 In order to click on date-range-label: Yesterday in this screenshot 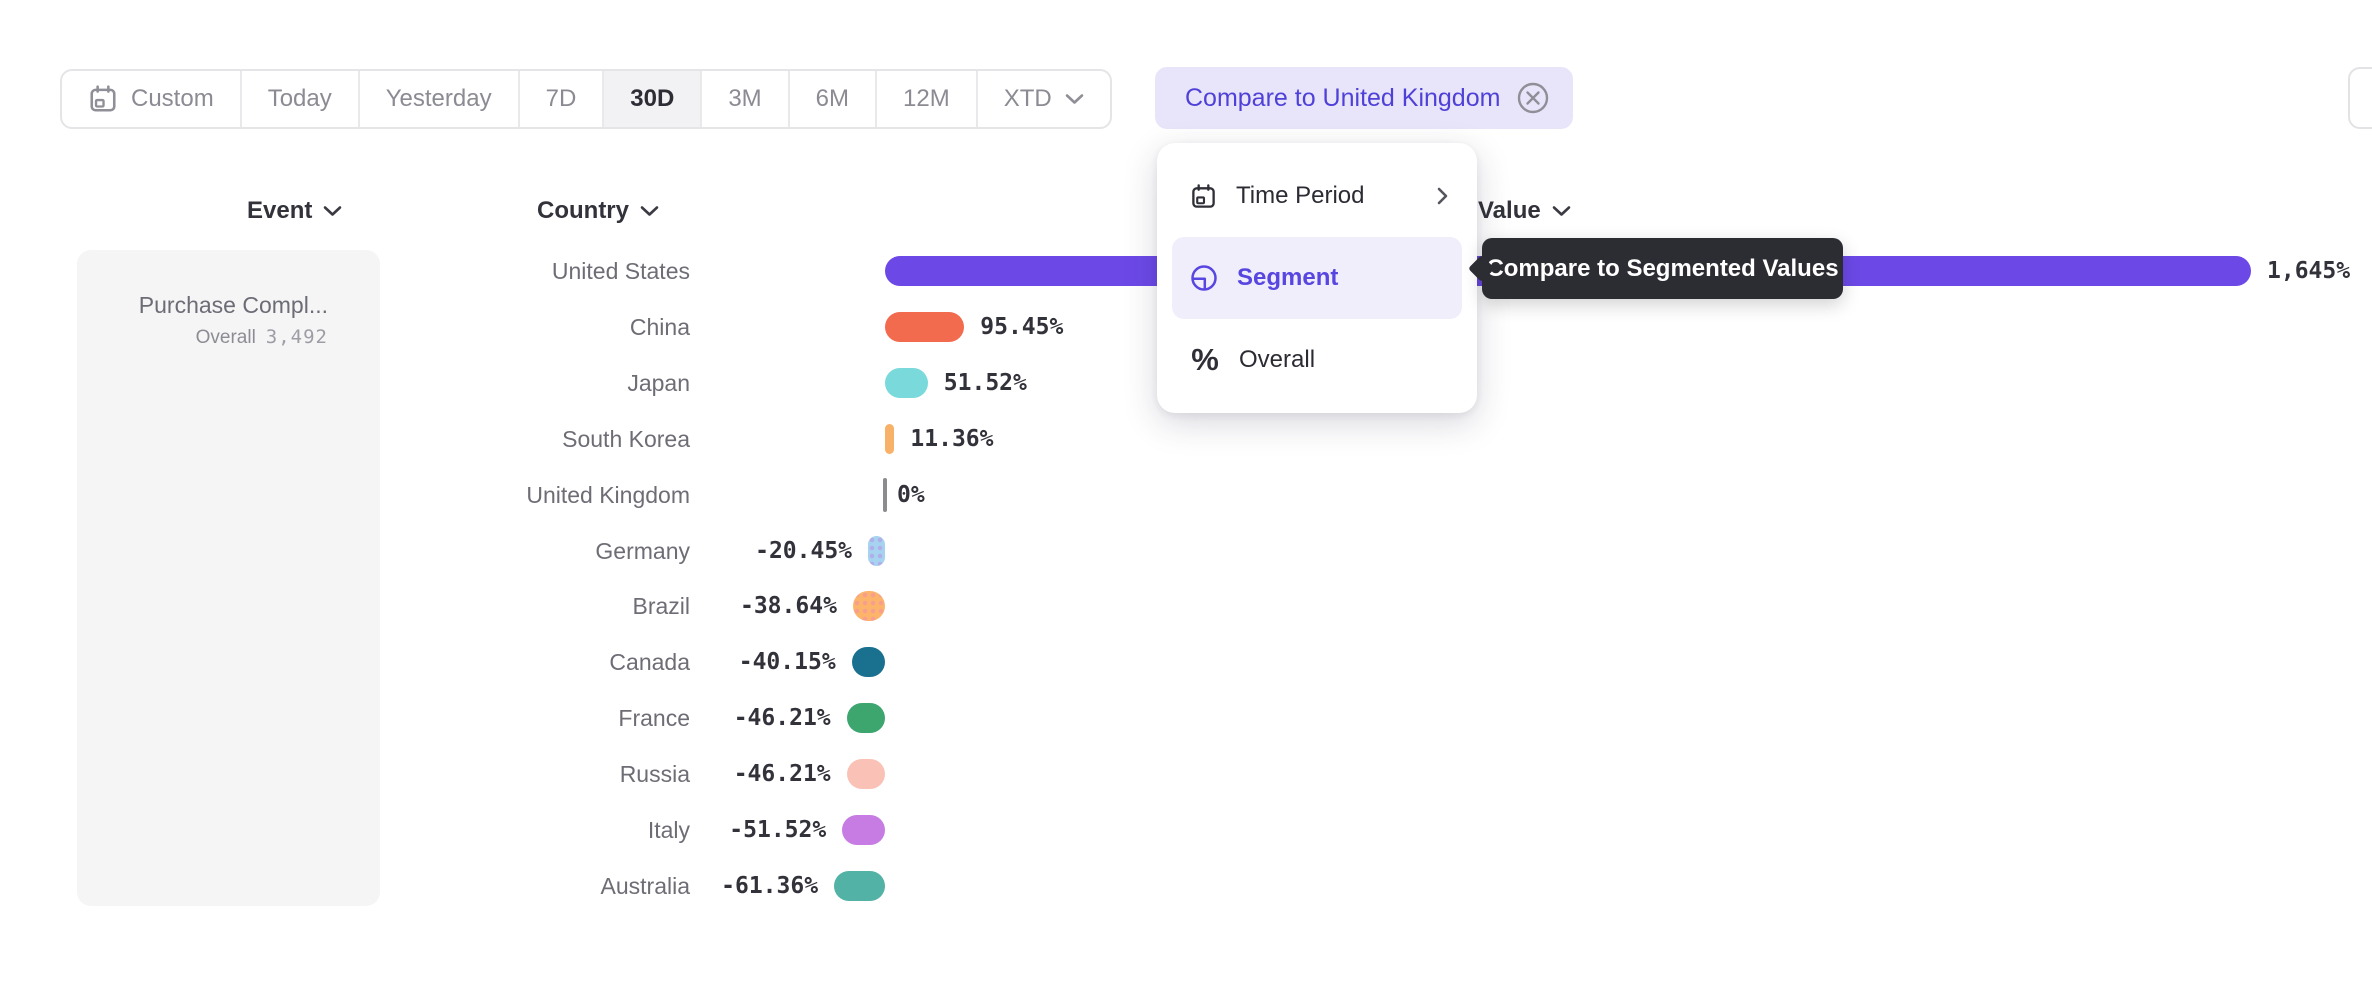, I will do `click(438, 98)`.